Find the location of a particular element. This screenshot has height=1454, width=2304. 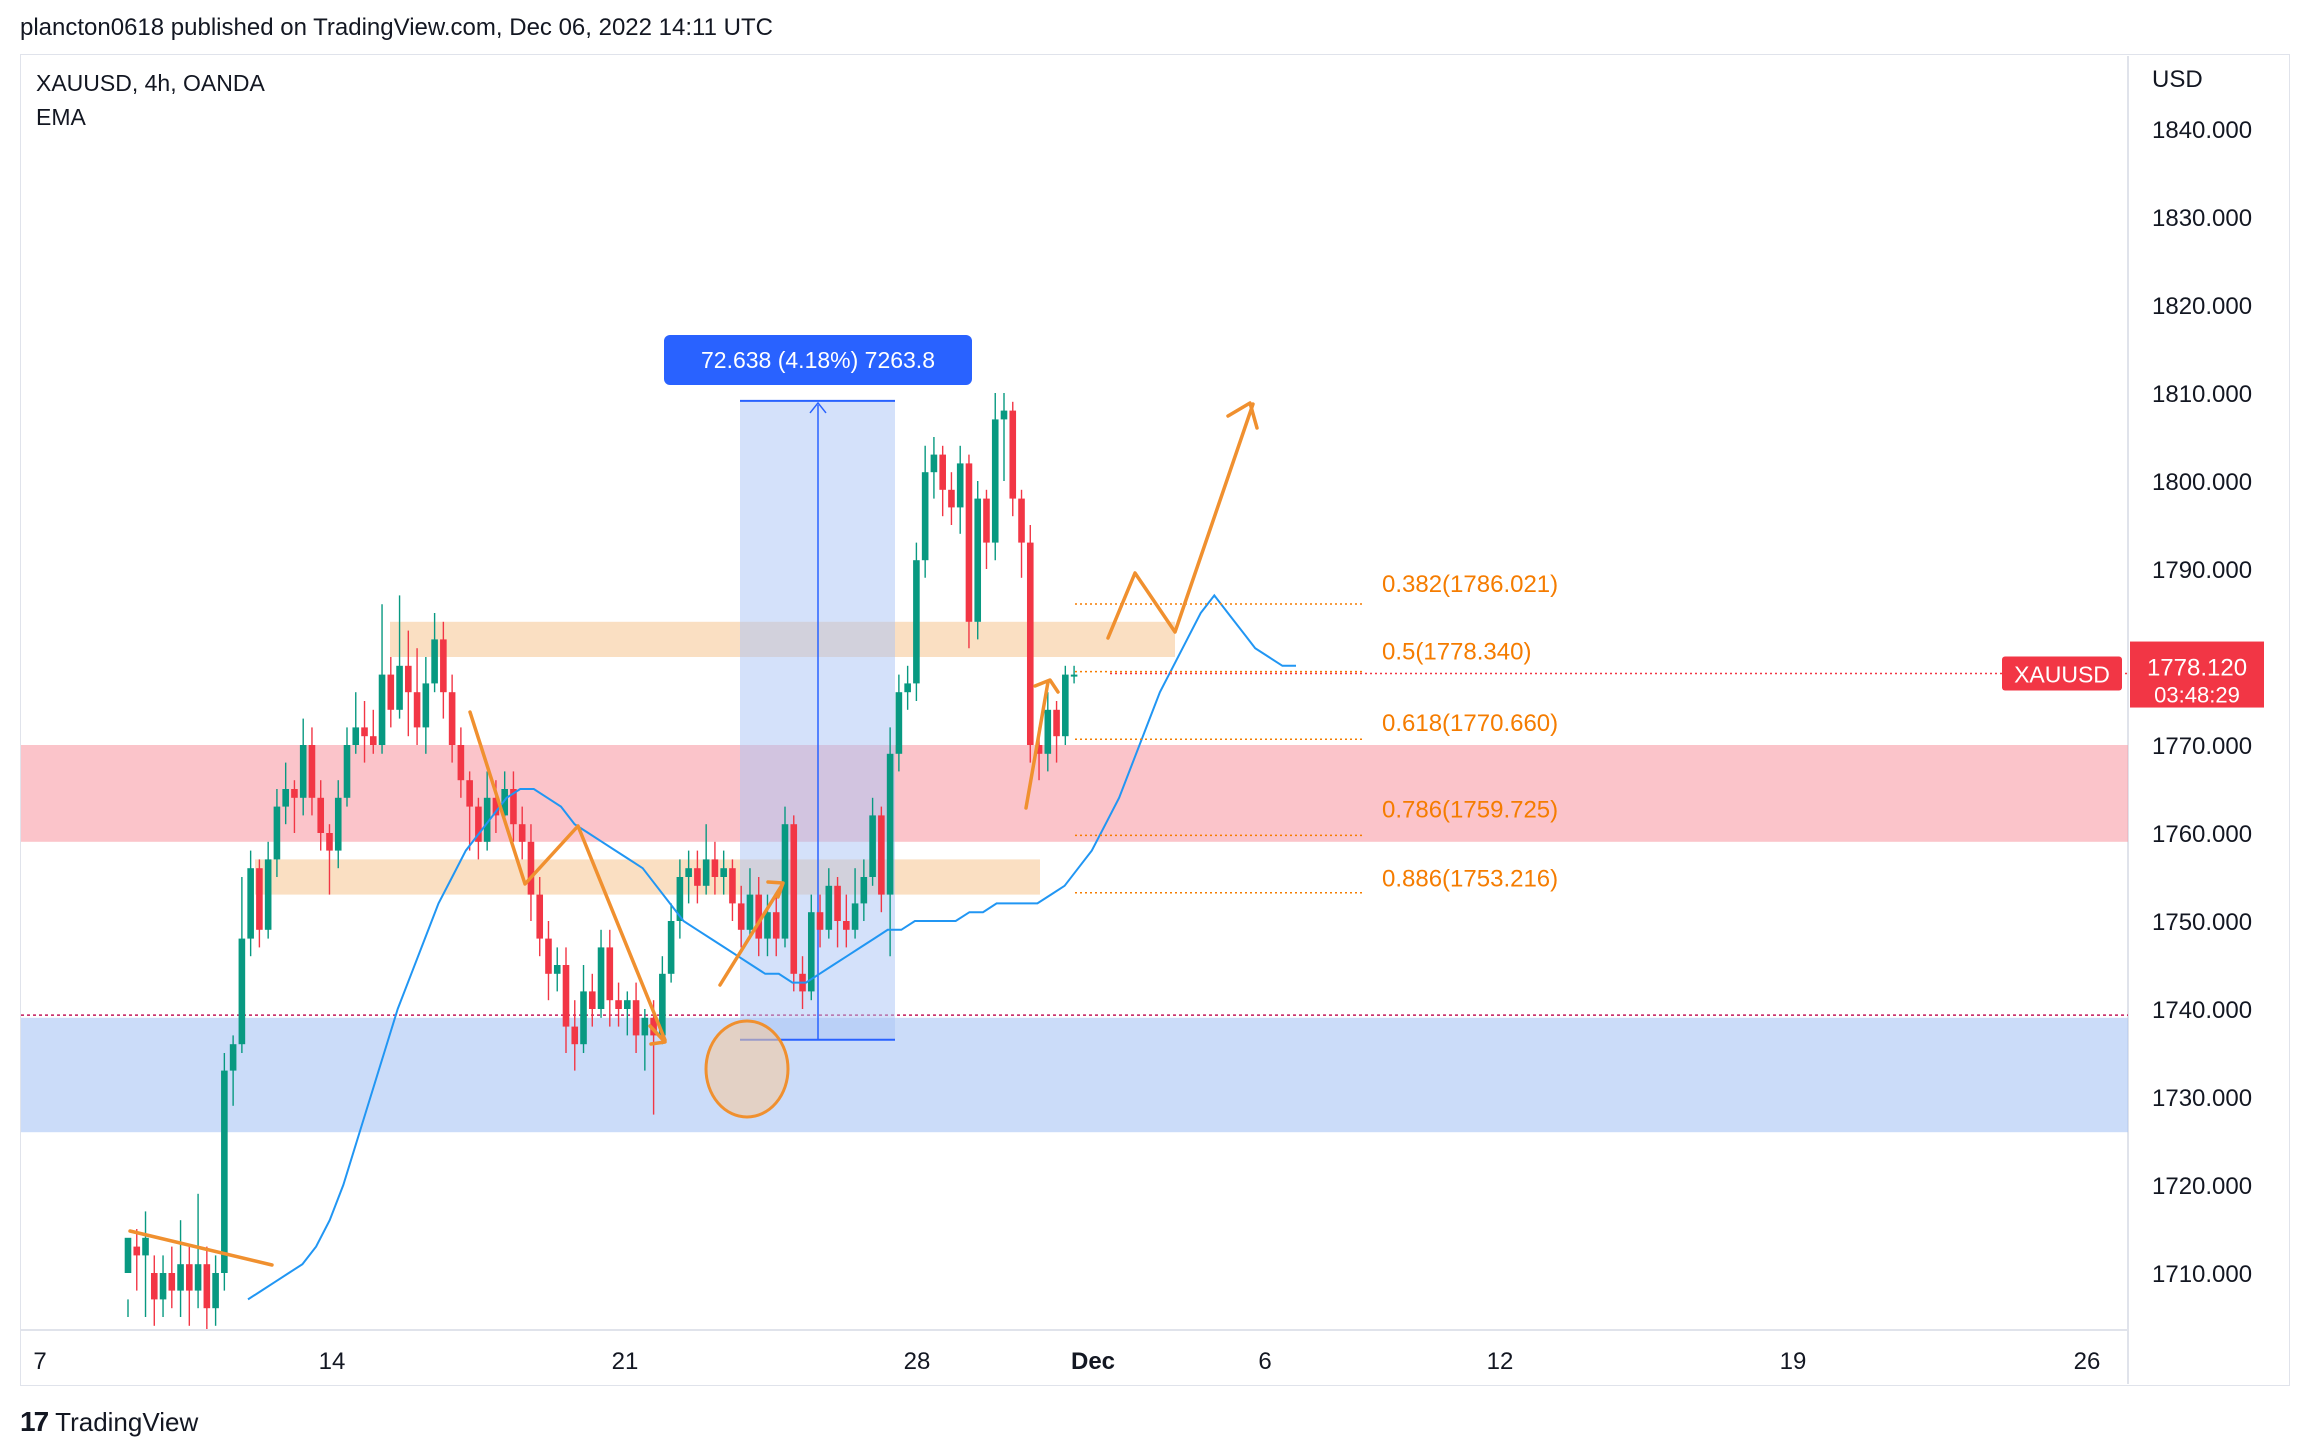

fib-label-4: 0.886(1753.216) is located at coordinates (1470, 879).